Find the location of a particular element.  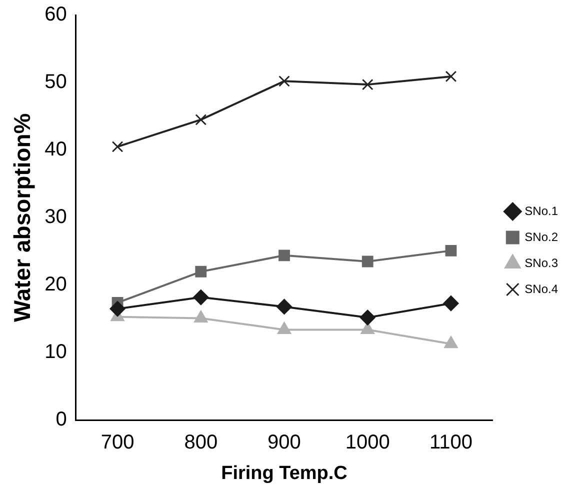

legend-label: SNo.4 is located at coordinates (541, 289).